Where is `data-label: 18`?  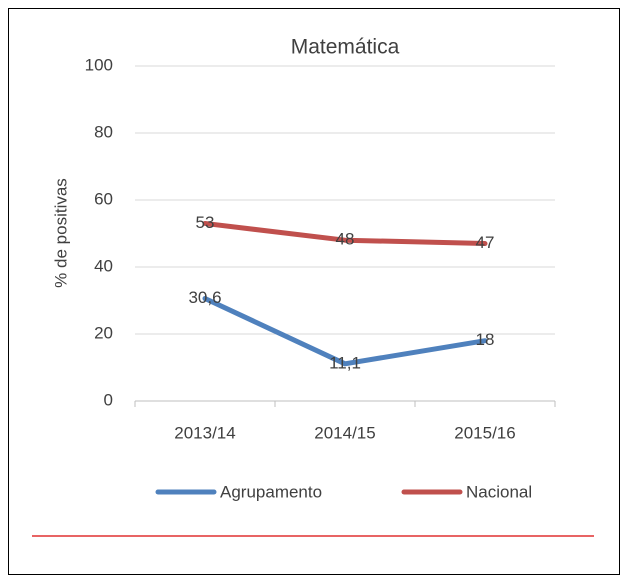
data-label: 18 is located at coordinates (485, 339).